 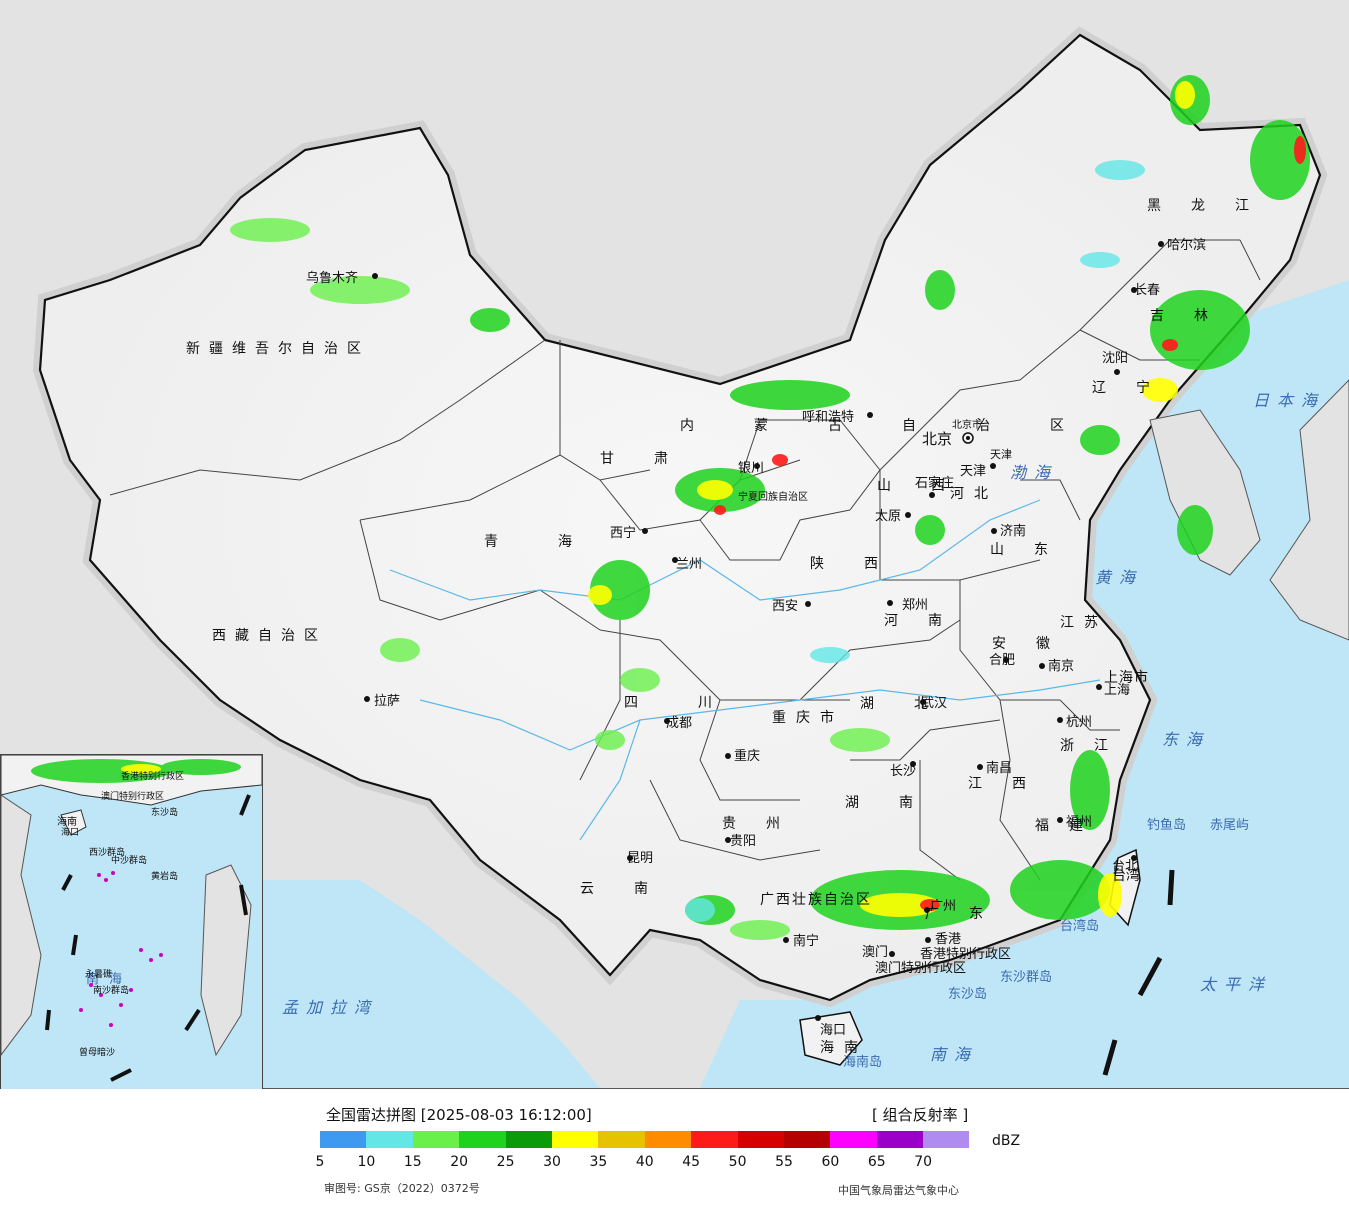 What do you see at coordinates (1213, 206) in the screenshot?
I see `province-label: 黑龙江` at bounding box center [1213, 206].